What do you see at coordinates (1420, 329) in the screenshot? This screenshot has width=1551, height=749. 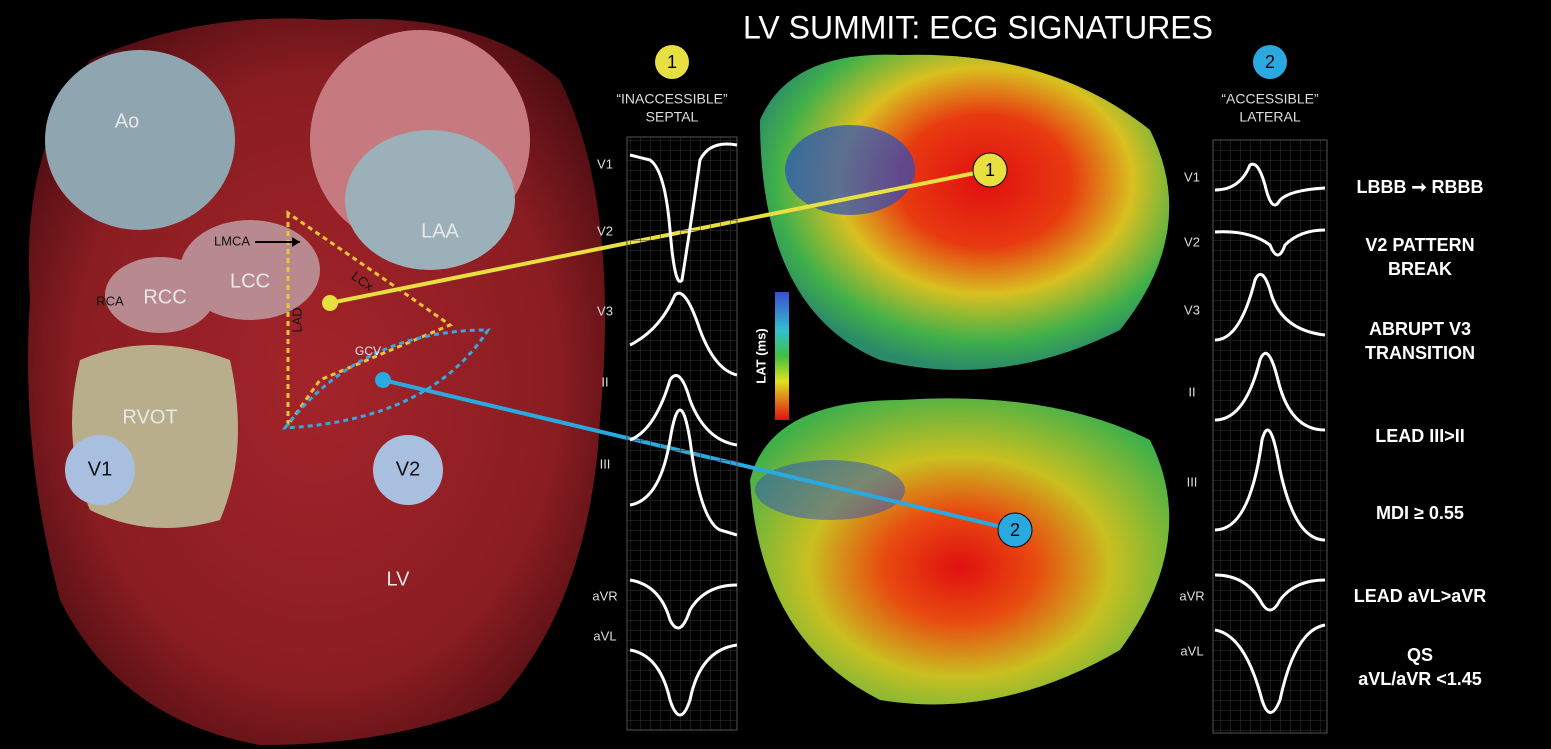 I see `criterion: ABRUPT V3` at bounding box center [1420, 329].